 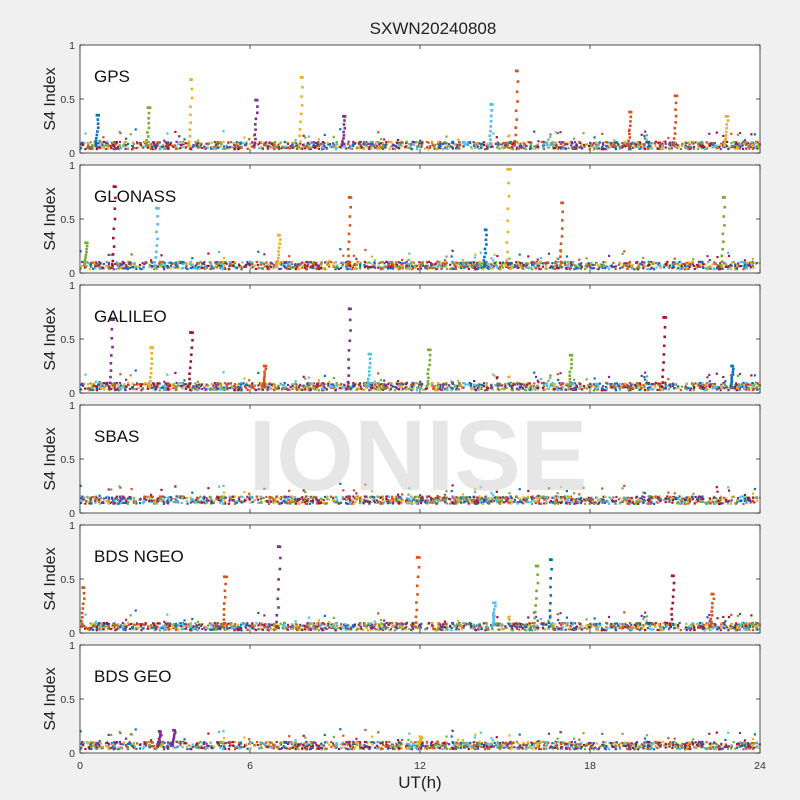 What do you see at coordinates (72, 154) in the screenshot?
I see `y-tick-label: 0` at bounding box center [72, 154].